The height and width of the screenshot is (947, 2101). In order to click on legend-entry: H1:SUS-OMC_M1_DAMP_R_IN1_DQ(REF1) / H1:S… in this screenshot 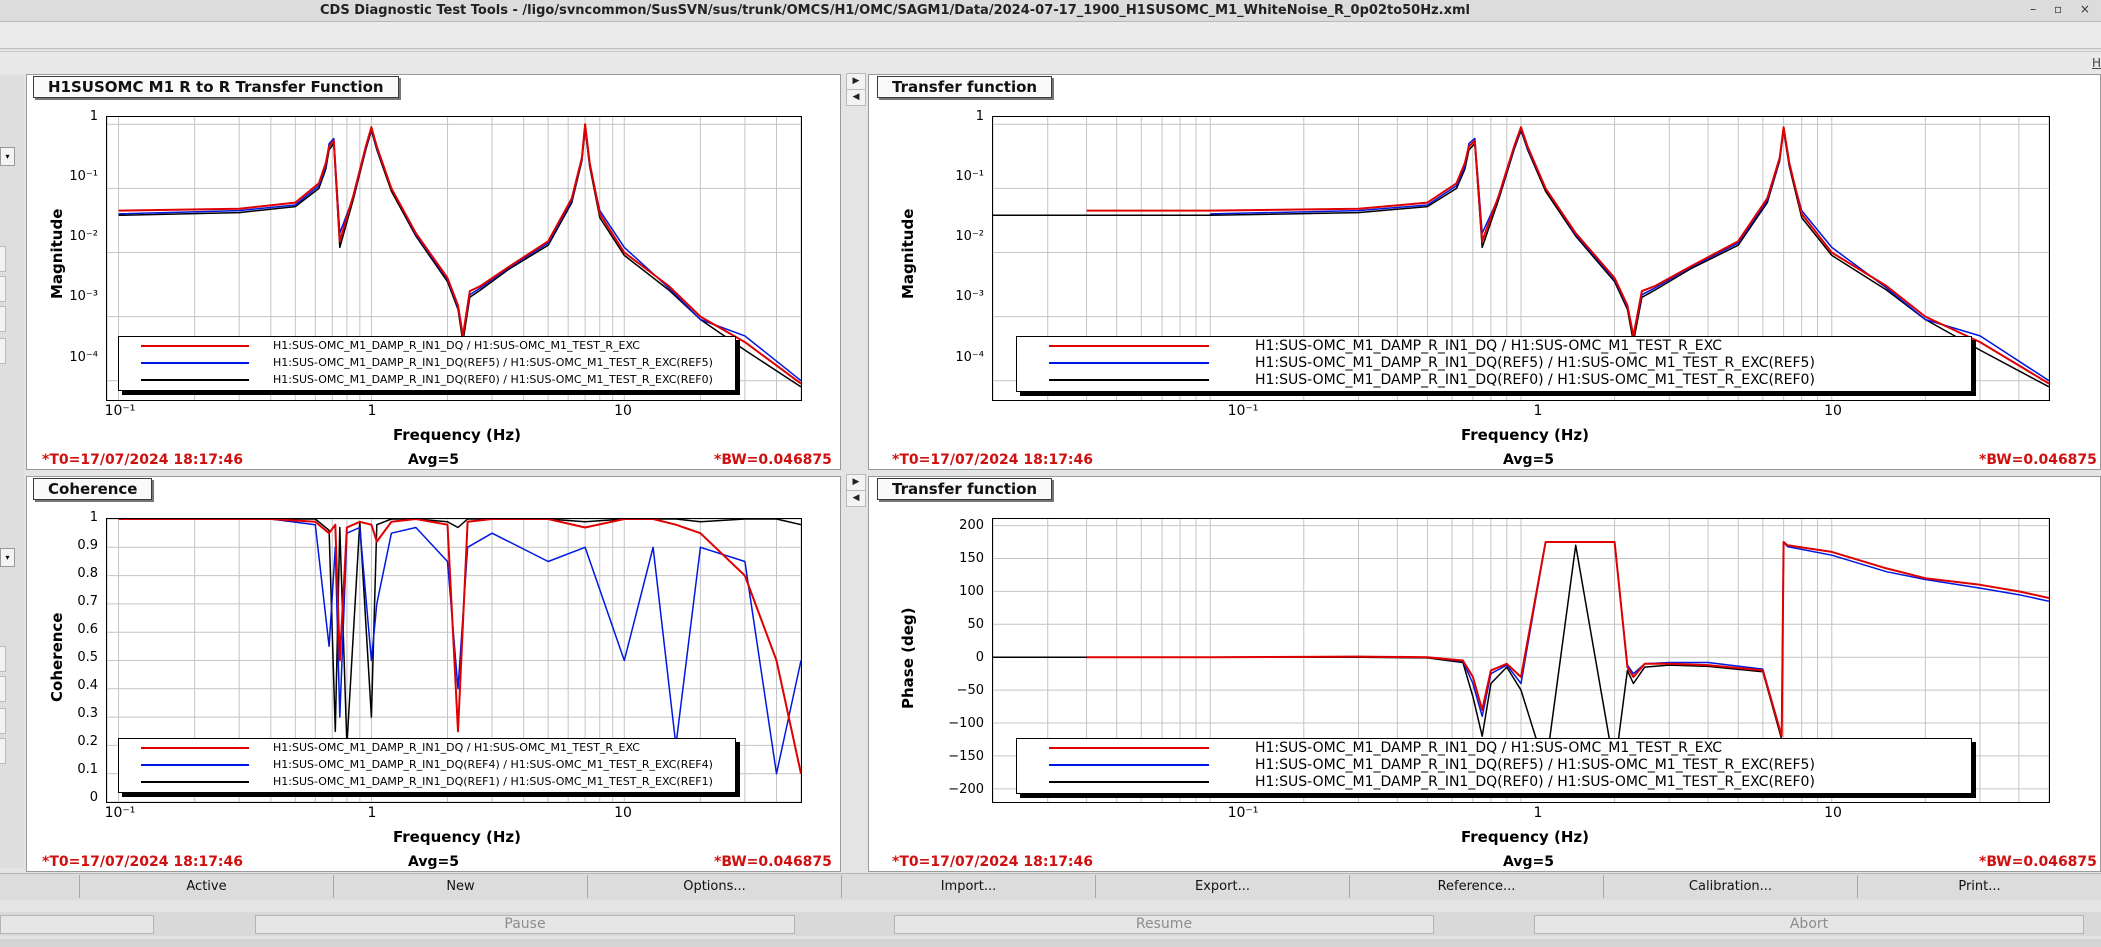, I will do `click(427, 782)`.